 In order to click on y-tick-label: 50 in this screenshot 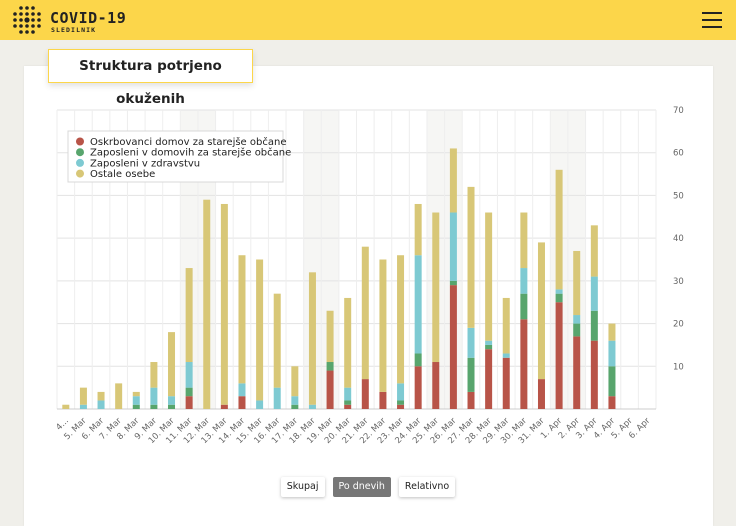, I will do `click(678, 196)`.